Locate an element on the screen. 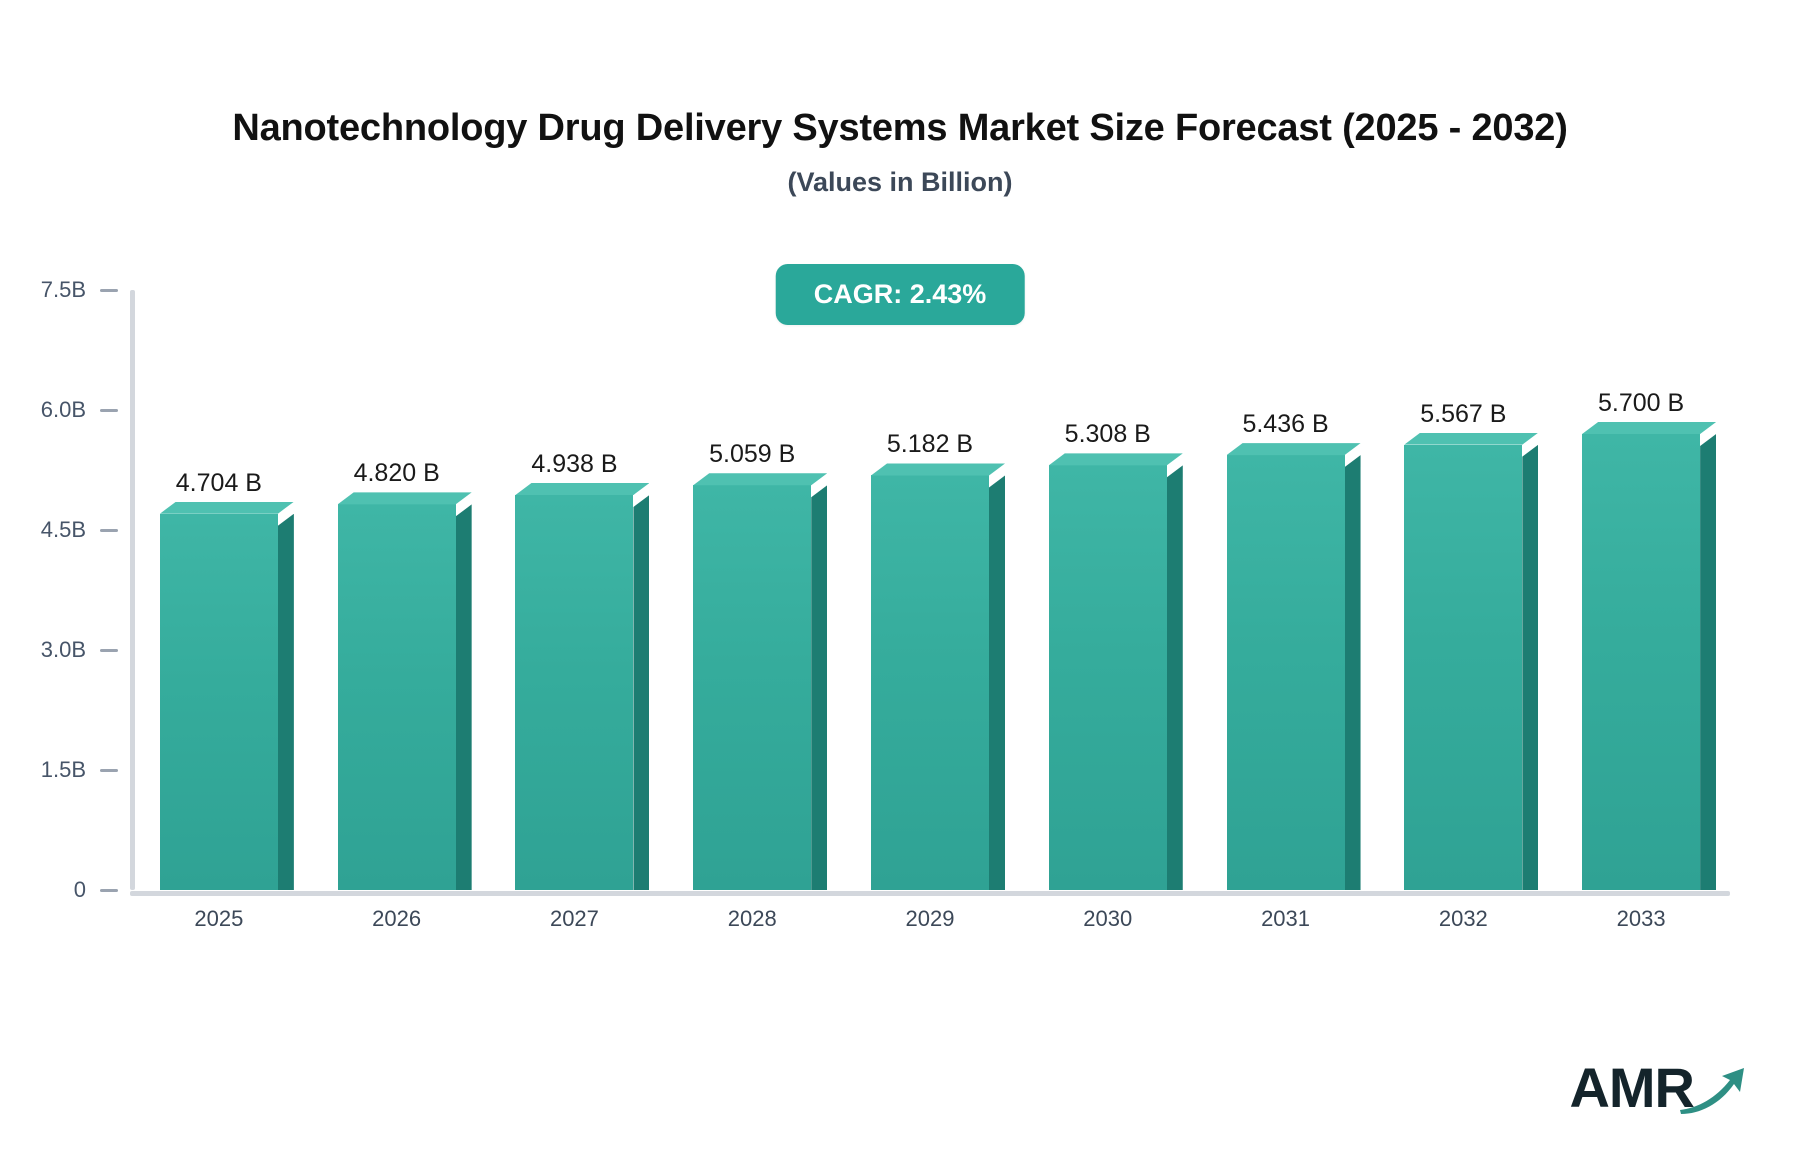 The image size is (1800, 1156). bar-value-label: 4.820 B is located at coordinates (396, 473).